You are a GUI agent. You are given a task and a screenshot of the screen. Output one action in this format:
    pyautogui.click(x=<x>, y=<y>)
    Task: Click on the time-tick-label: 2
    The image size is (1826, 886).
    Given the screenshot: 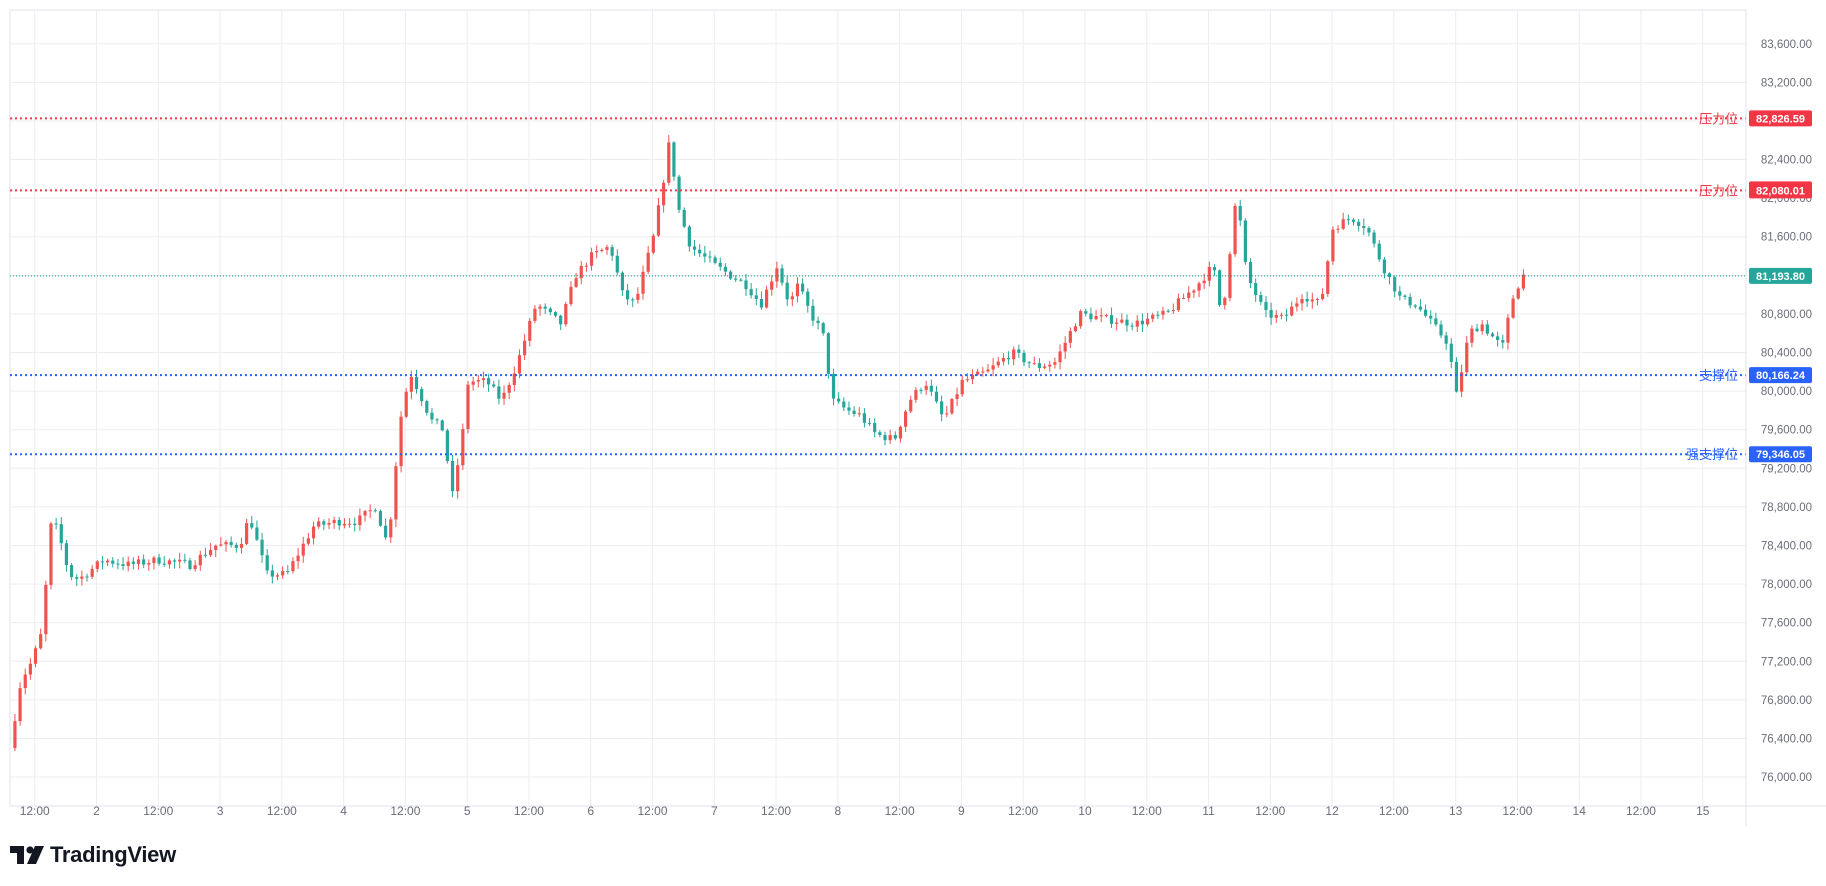 What is the action you would take?
    pyautogui.click(x=96, y=811)
    